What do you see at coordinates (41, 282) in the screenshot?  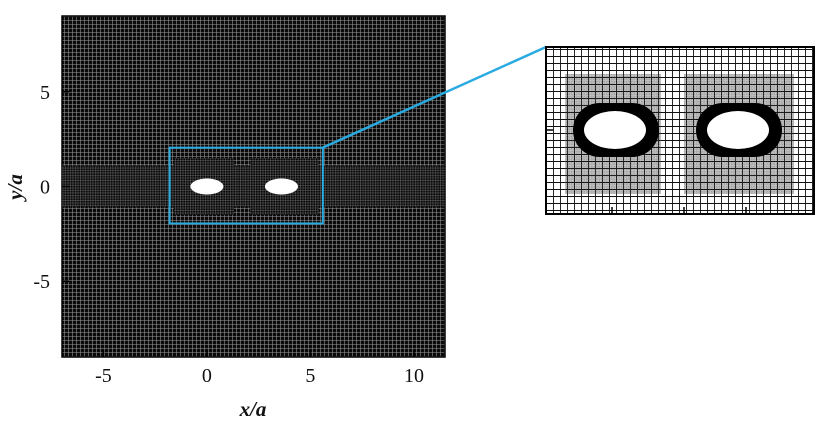 I see `y-tick-label: -5` at bounding box center [41, 282].